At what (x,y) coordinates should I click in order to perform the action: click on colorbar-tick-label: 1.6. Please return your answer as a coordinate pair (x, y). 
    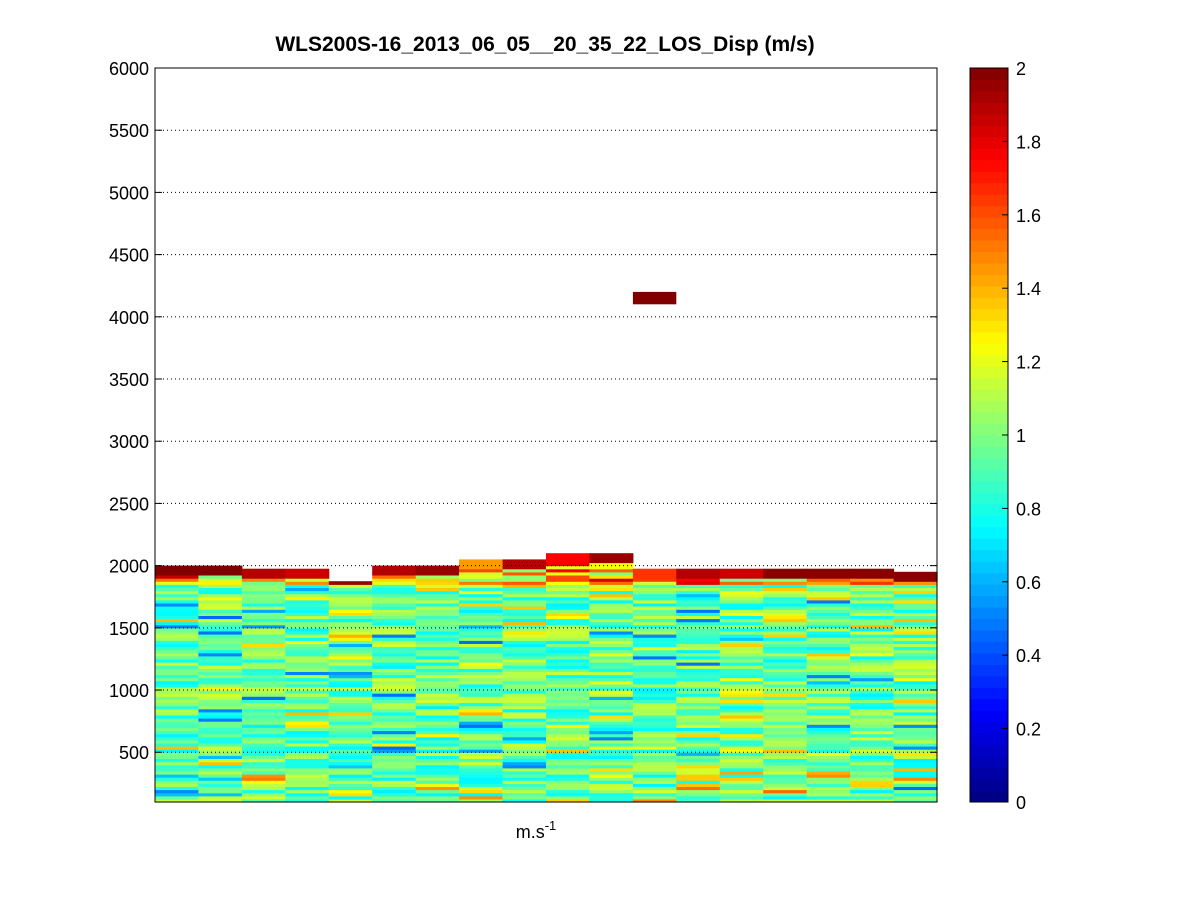
    Looking at the image, I should click on (1028, 216).